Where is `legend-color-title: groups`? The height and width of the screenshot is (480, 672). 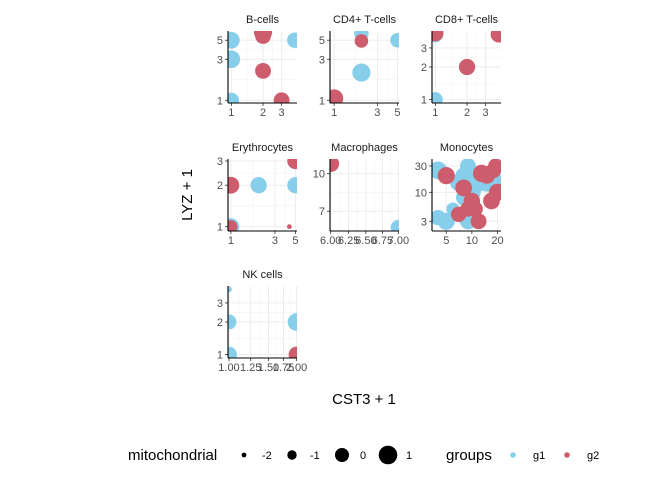
legend-color-title: groups is located at coordinates (469, 455).